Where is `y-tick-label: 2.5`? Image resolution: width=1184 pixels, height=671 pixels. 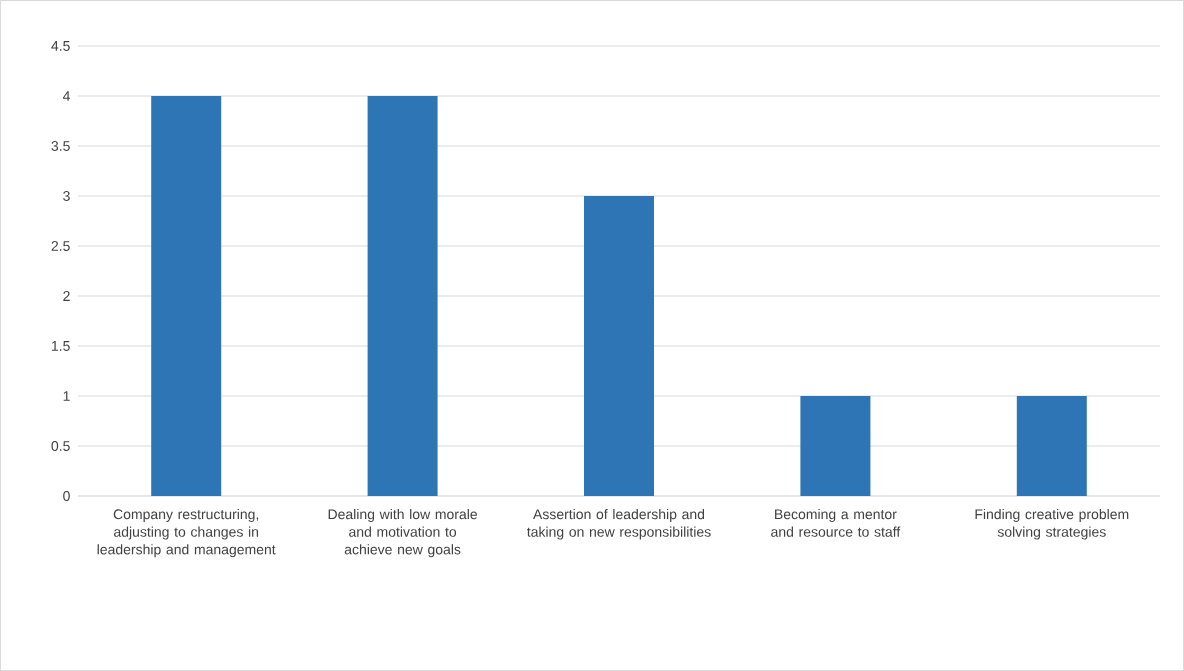 y-tick-label: 2.5 is located at coordinates (60, 246).